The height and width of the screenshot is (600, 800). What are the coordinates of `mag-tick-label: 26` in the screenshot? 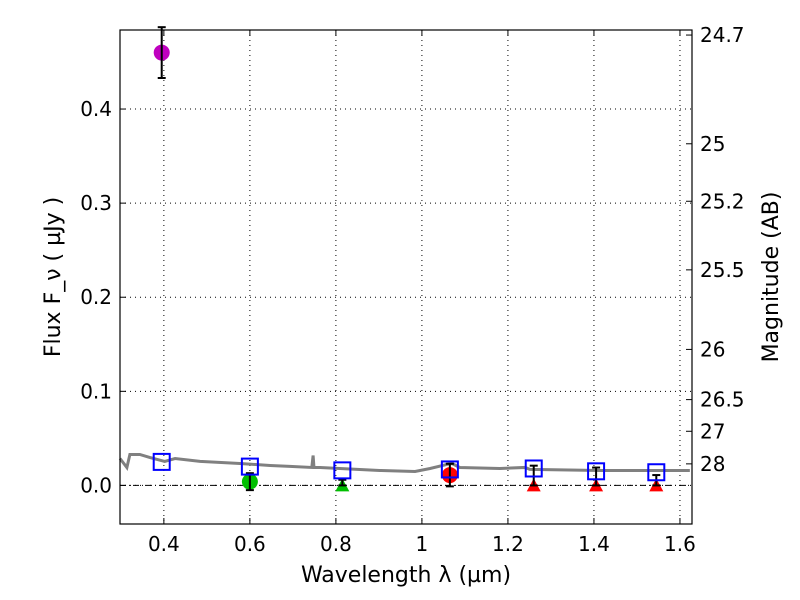 It's located at (712, 349).